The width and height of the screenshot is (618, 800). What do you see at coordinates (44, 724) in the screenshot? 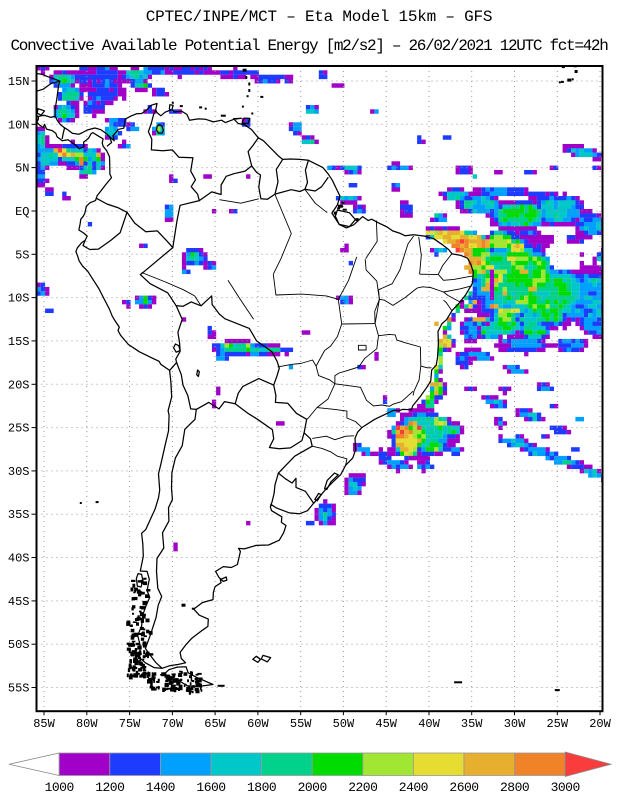
I see `svg-text: 85W` at bounding box center [44, 724].